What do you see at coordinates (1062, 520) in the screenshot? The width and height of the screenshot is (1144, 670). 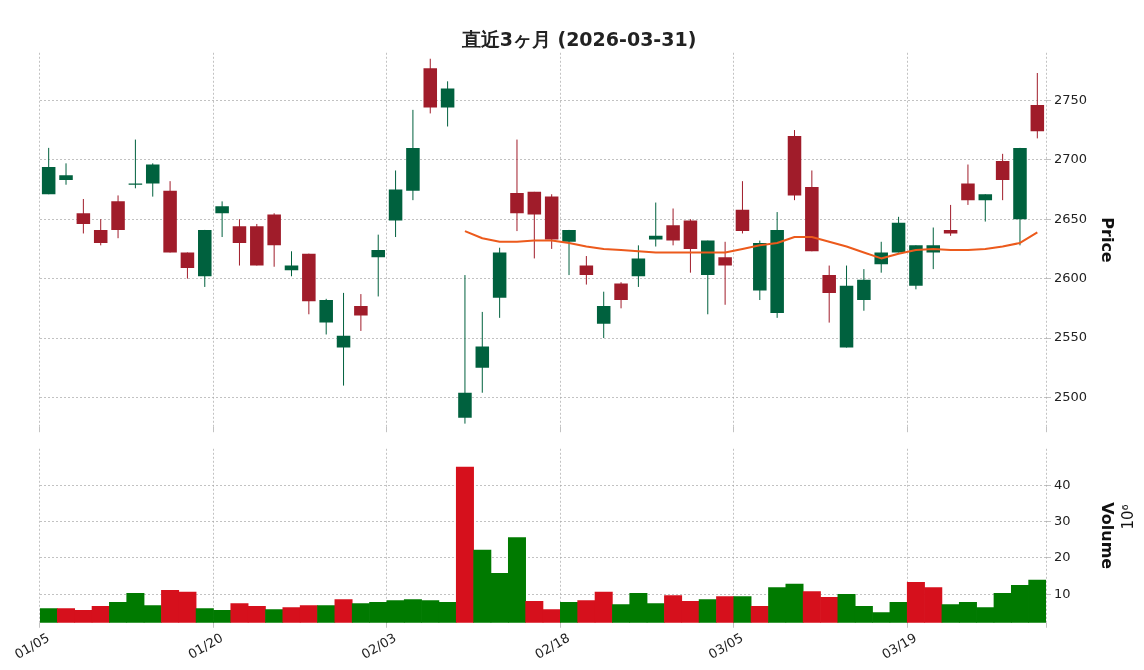 I see `y-tick-label: 30` at bounding box center [1062, 520].